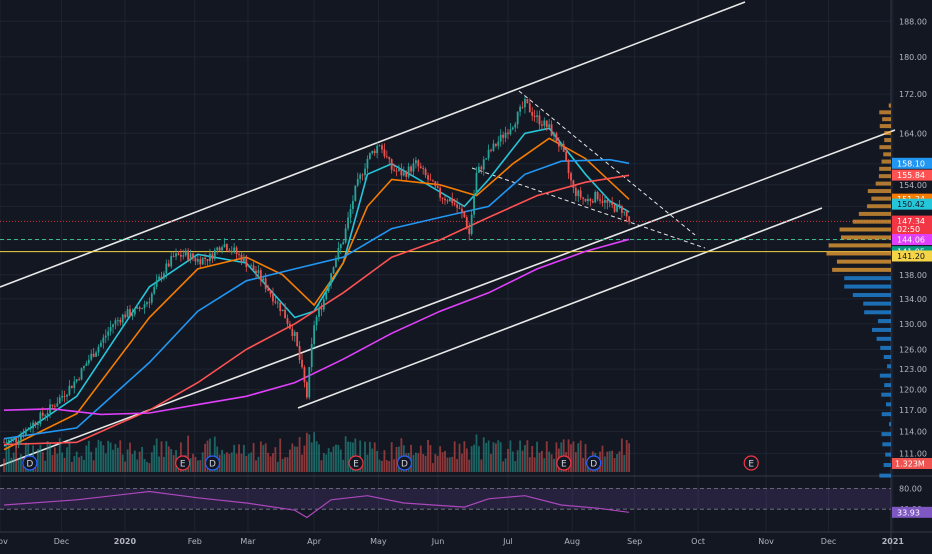 Image resolution: width=932 pixels, height=554 pixels. I want to click on time-tick-label: Sep, so click(634, 541).